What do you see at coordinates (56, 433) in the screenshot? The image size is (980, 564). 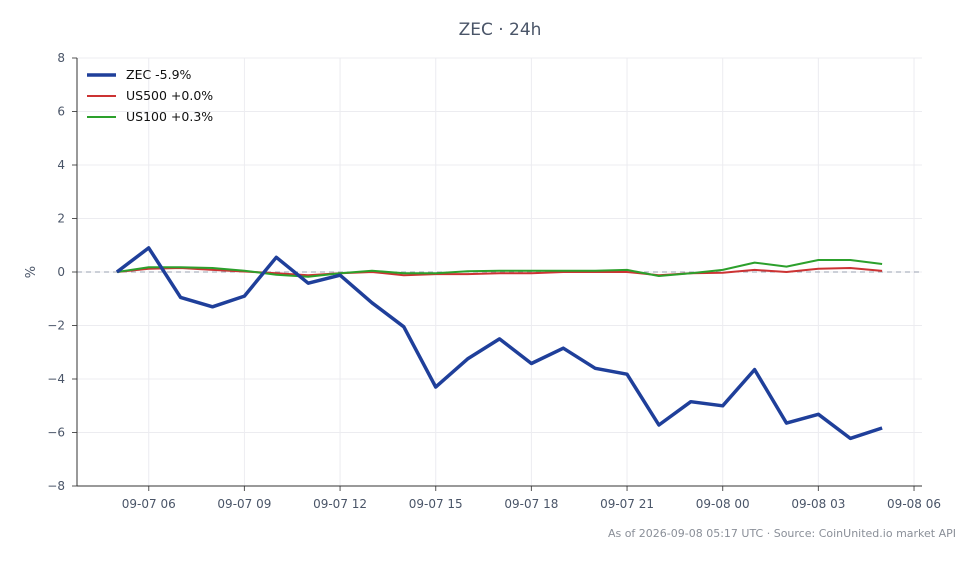 I see `y-tick-label: −6` at bounding box center [56, 433].